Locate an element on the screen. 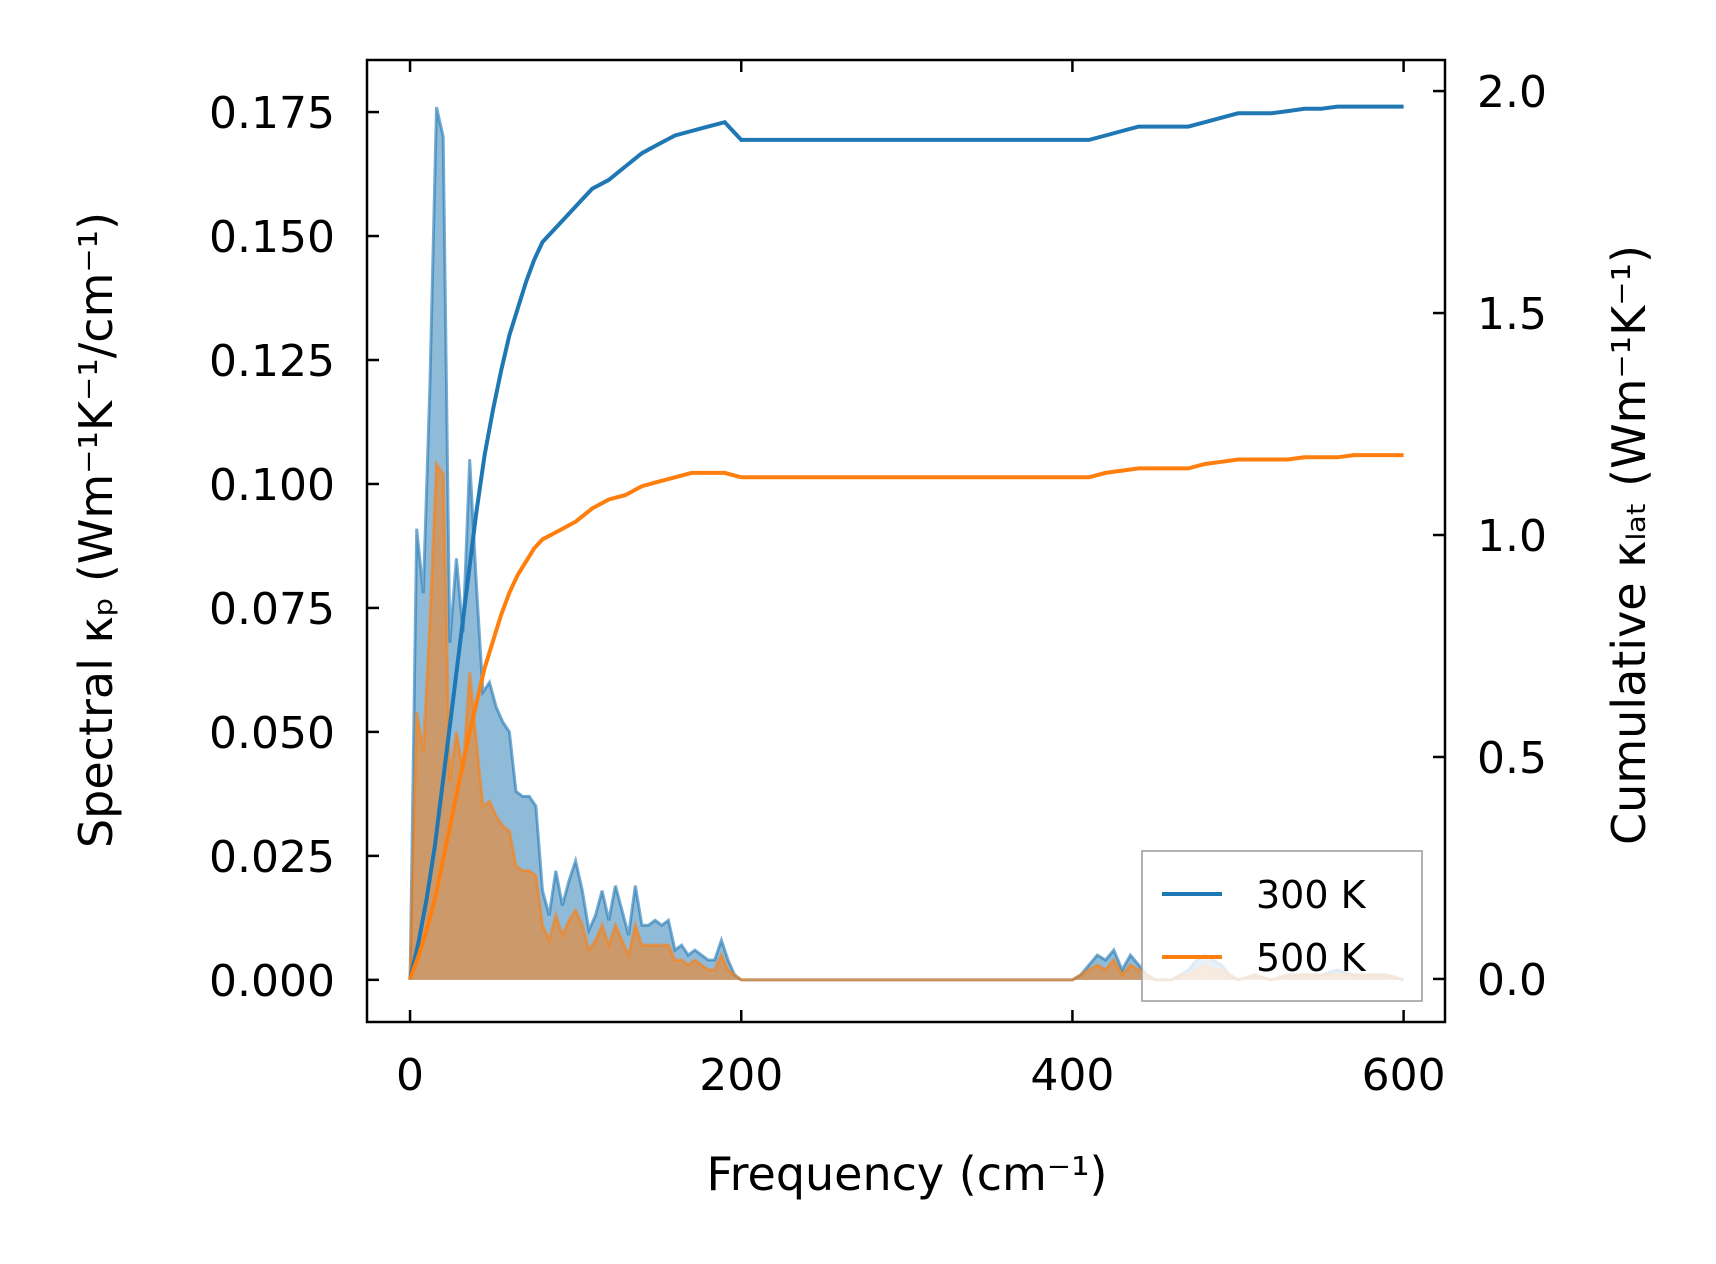 This screenshot has width=1716, height=1264. left-y-tick-label: 0.075 is located at coordinates (272, 609).